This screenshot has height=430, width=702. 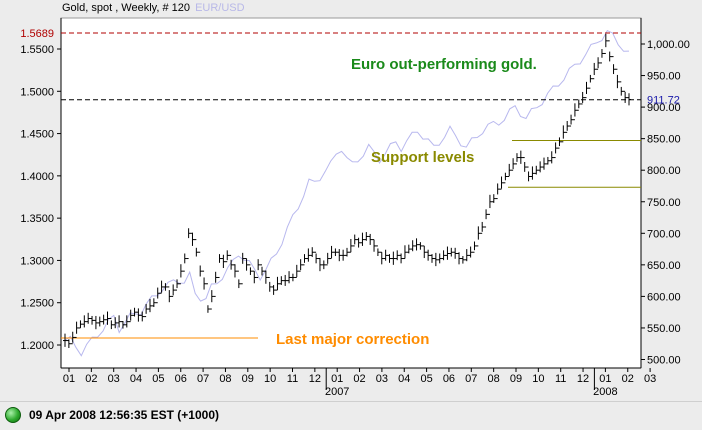 I want to click on chart-title: Gold, spot , Weekly, # 120 EUR/USD, so click(x=153, y=8).